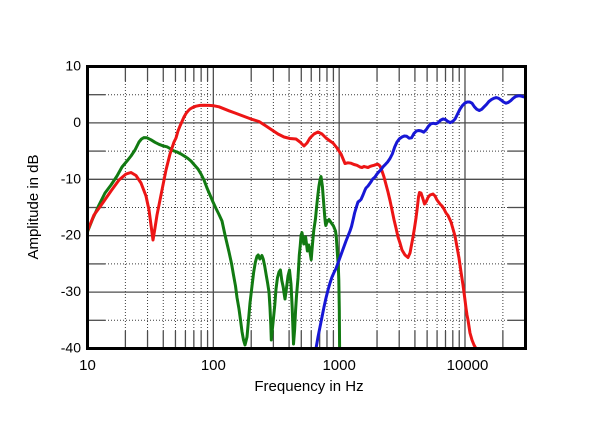  I want to click on svg-text: -10, so click(71, 178).